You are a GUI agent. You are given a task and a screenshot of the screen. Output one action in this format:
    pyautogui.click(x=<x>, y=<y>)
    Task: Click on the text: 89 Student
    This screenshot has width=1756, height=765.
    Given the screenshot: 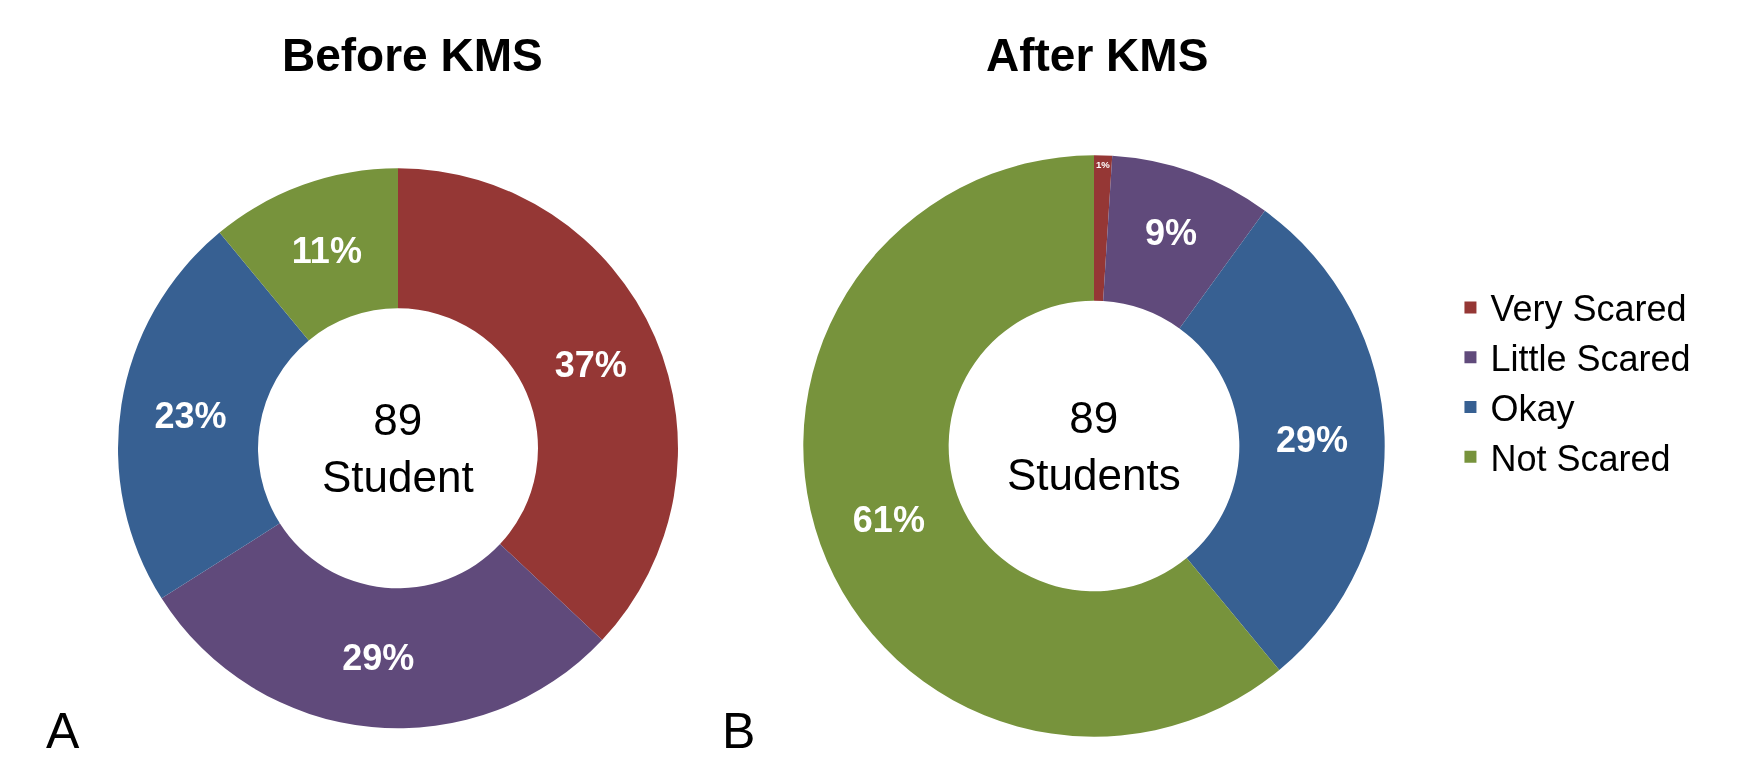 What is the action you would take?
    pyautogui.click(x=398, y=448)
    